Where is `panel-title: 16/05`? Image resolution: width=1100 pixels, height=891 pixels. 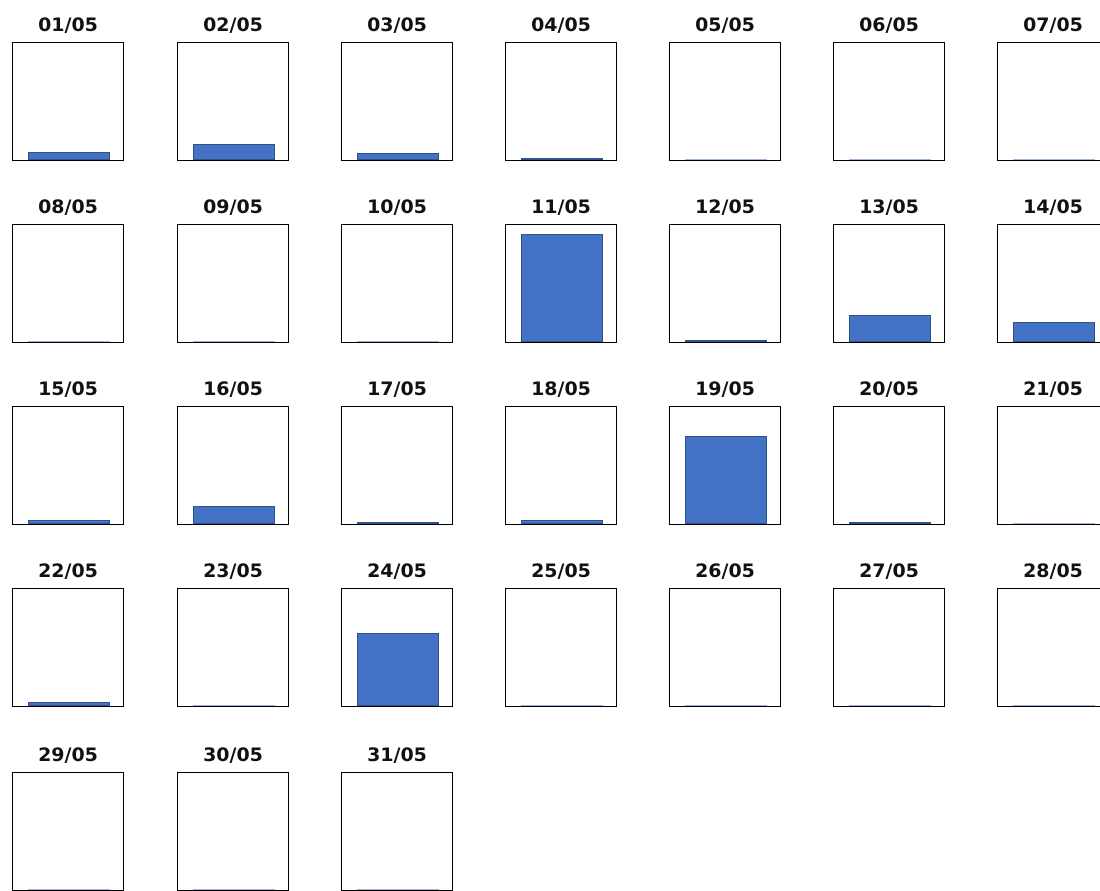
panel-title: 16/05 is located at coordinates (233, 389).